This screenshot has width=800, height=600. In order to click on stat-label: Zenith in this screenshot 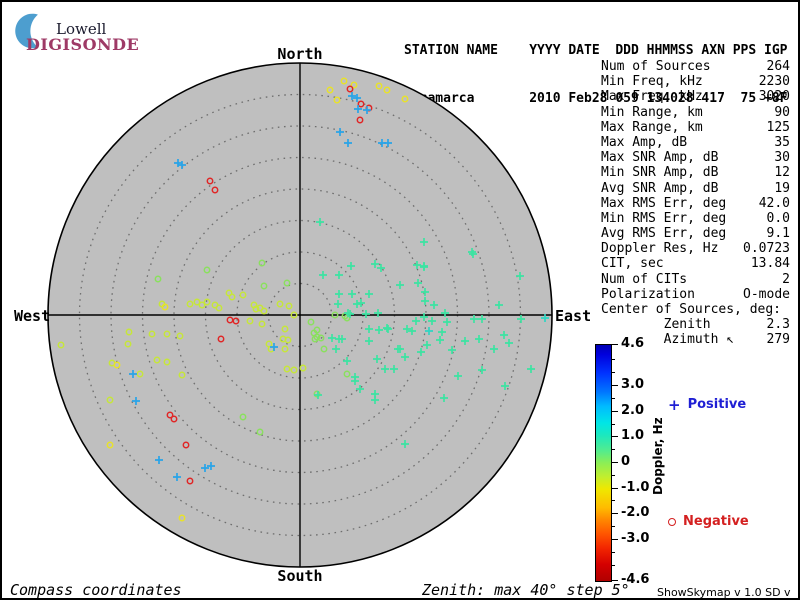, I will do `click(656, 325)`.